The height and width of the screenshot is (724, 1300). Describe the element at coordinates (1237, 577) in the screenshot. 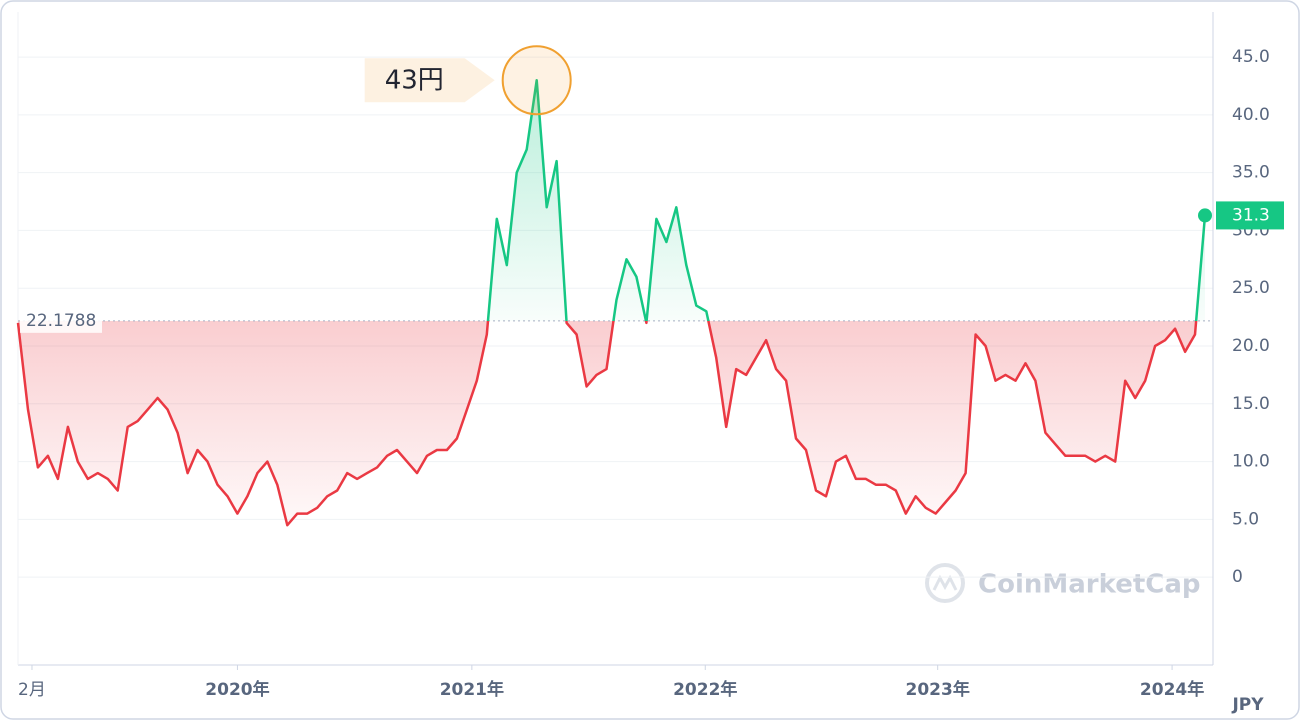

I see `y-tick-label: 0` at that location.